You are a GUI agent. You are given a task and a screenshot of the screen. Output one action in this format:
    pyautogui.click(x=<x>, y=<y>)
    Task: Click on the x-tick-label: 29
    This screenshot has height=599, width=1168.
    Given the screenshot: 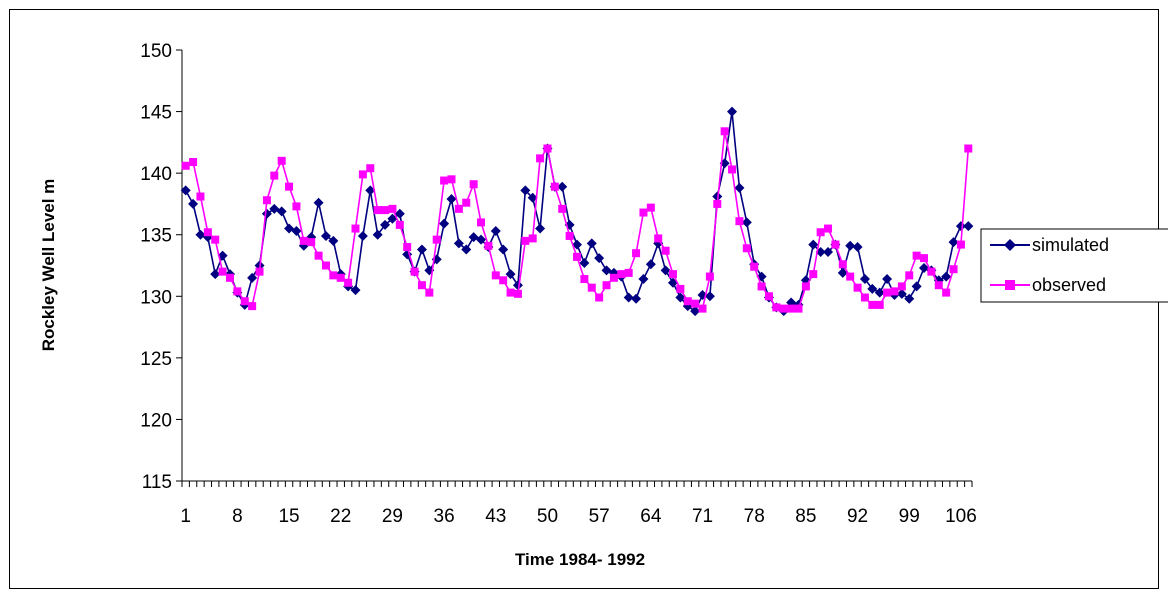 What is the action you would take?
    pyautogui.click(x=392, y=516)
    